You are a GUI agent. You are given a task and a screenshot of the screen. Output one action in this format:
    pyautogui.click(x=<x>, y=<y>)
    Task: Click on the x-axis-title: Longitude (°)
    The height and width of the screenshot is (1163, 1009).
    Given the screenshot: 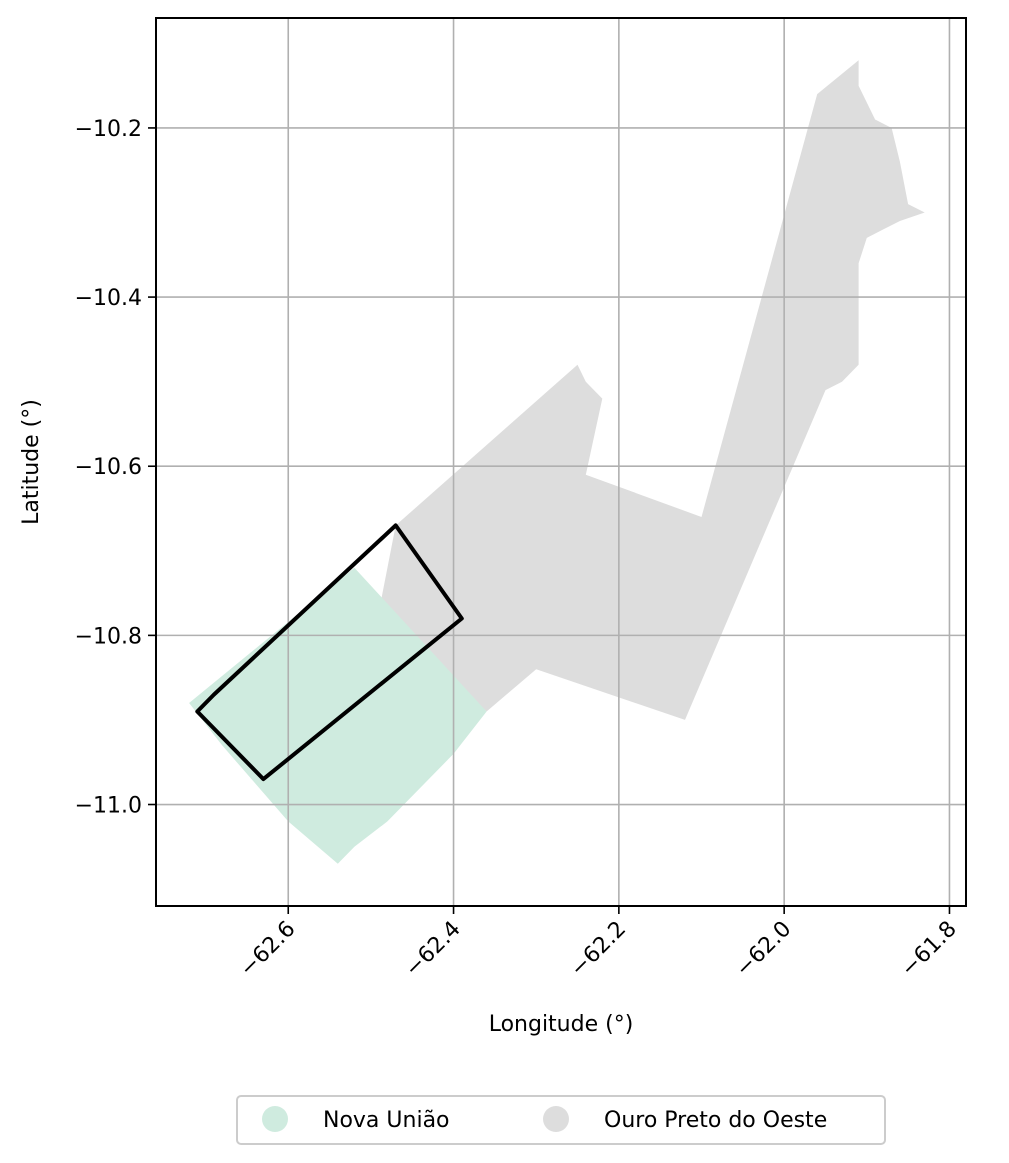 What is the action you would take?
    pyautogui.click(x=561, y=1024)
    